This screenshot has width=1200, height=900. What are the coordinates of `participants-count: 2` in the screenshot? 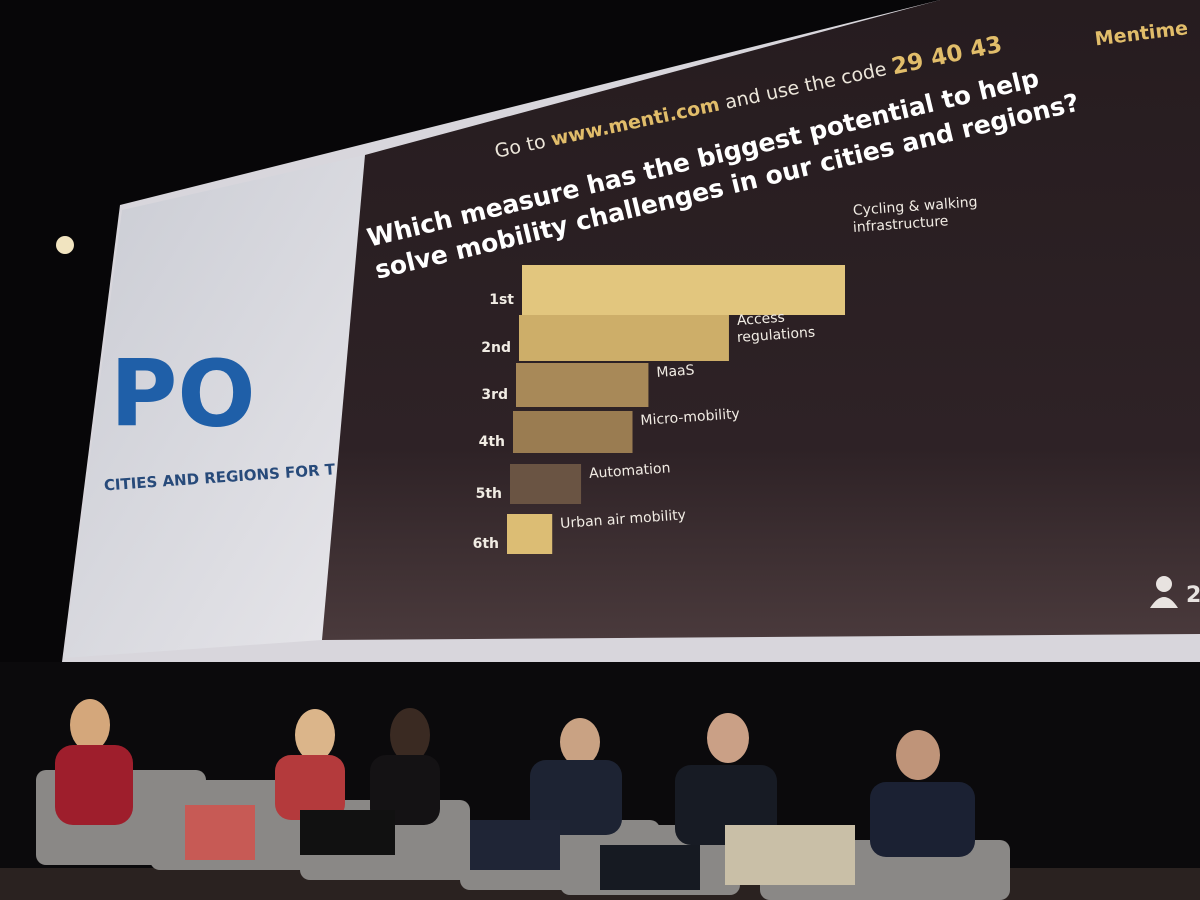 It's located at (1193, 595).